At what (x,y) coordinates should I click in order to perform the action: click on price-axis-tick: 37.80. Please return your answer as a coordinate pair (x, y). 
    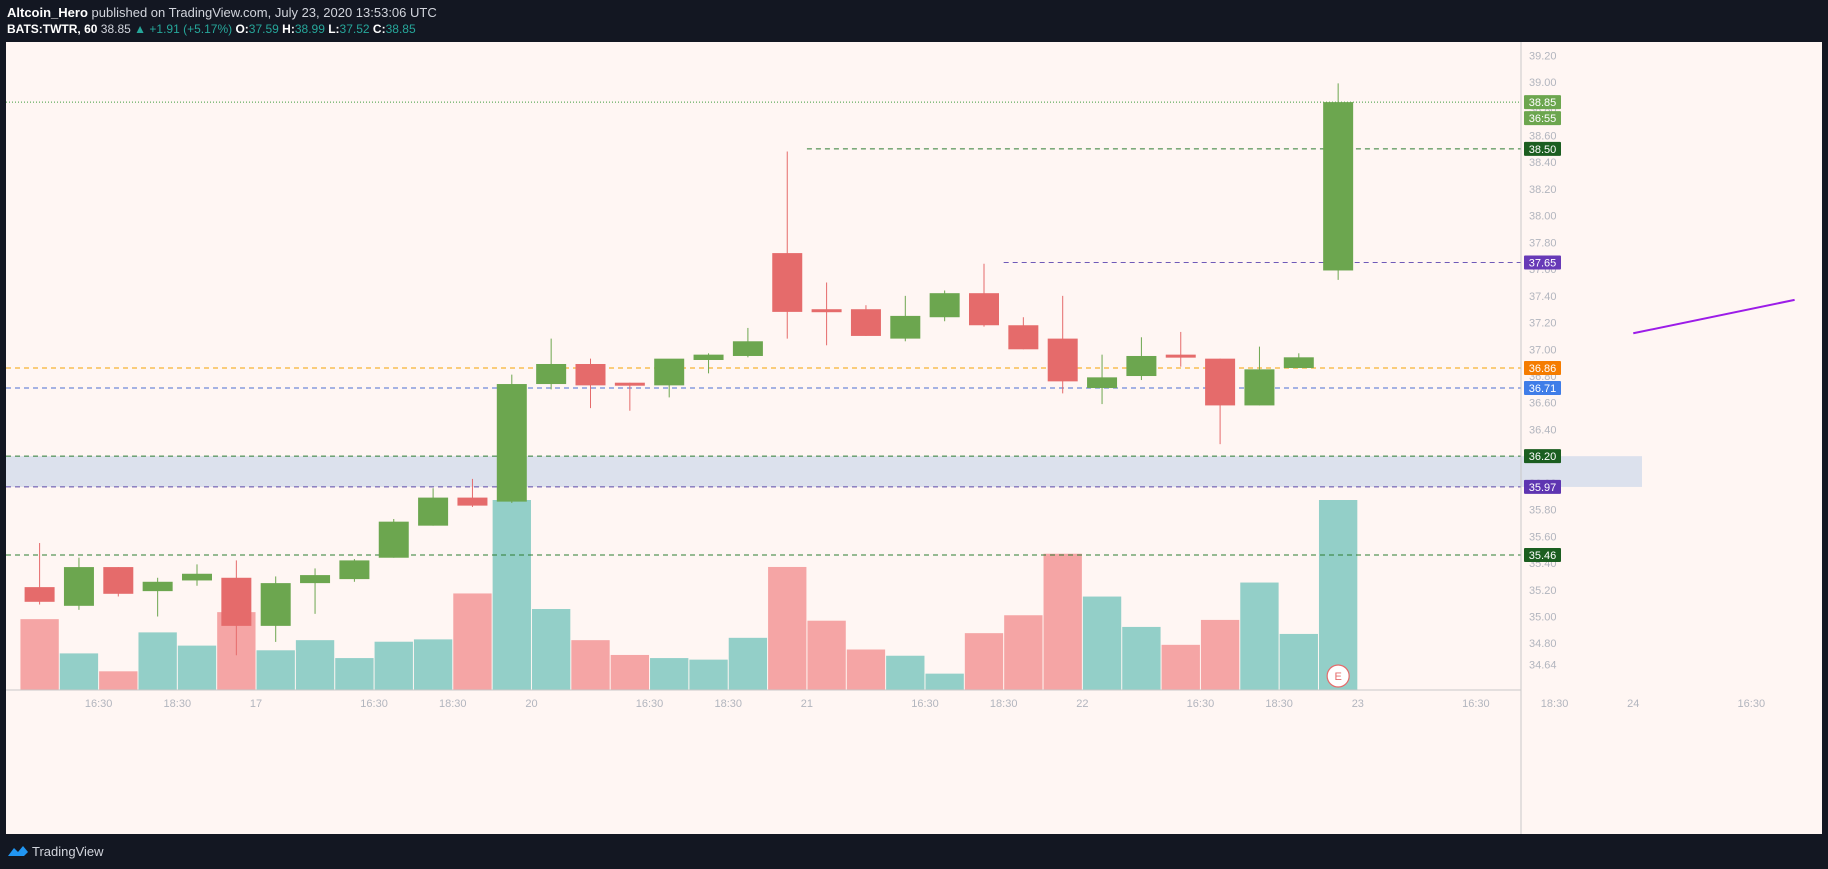
    Looking at the image, I should click on (1543, 243).